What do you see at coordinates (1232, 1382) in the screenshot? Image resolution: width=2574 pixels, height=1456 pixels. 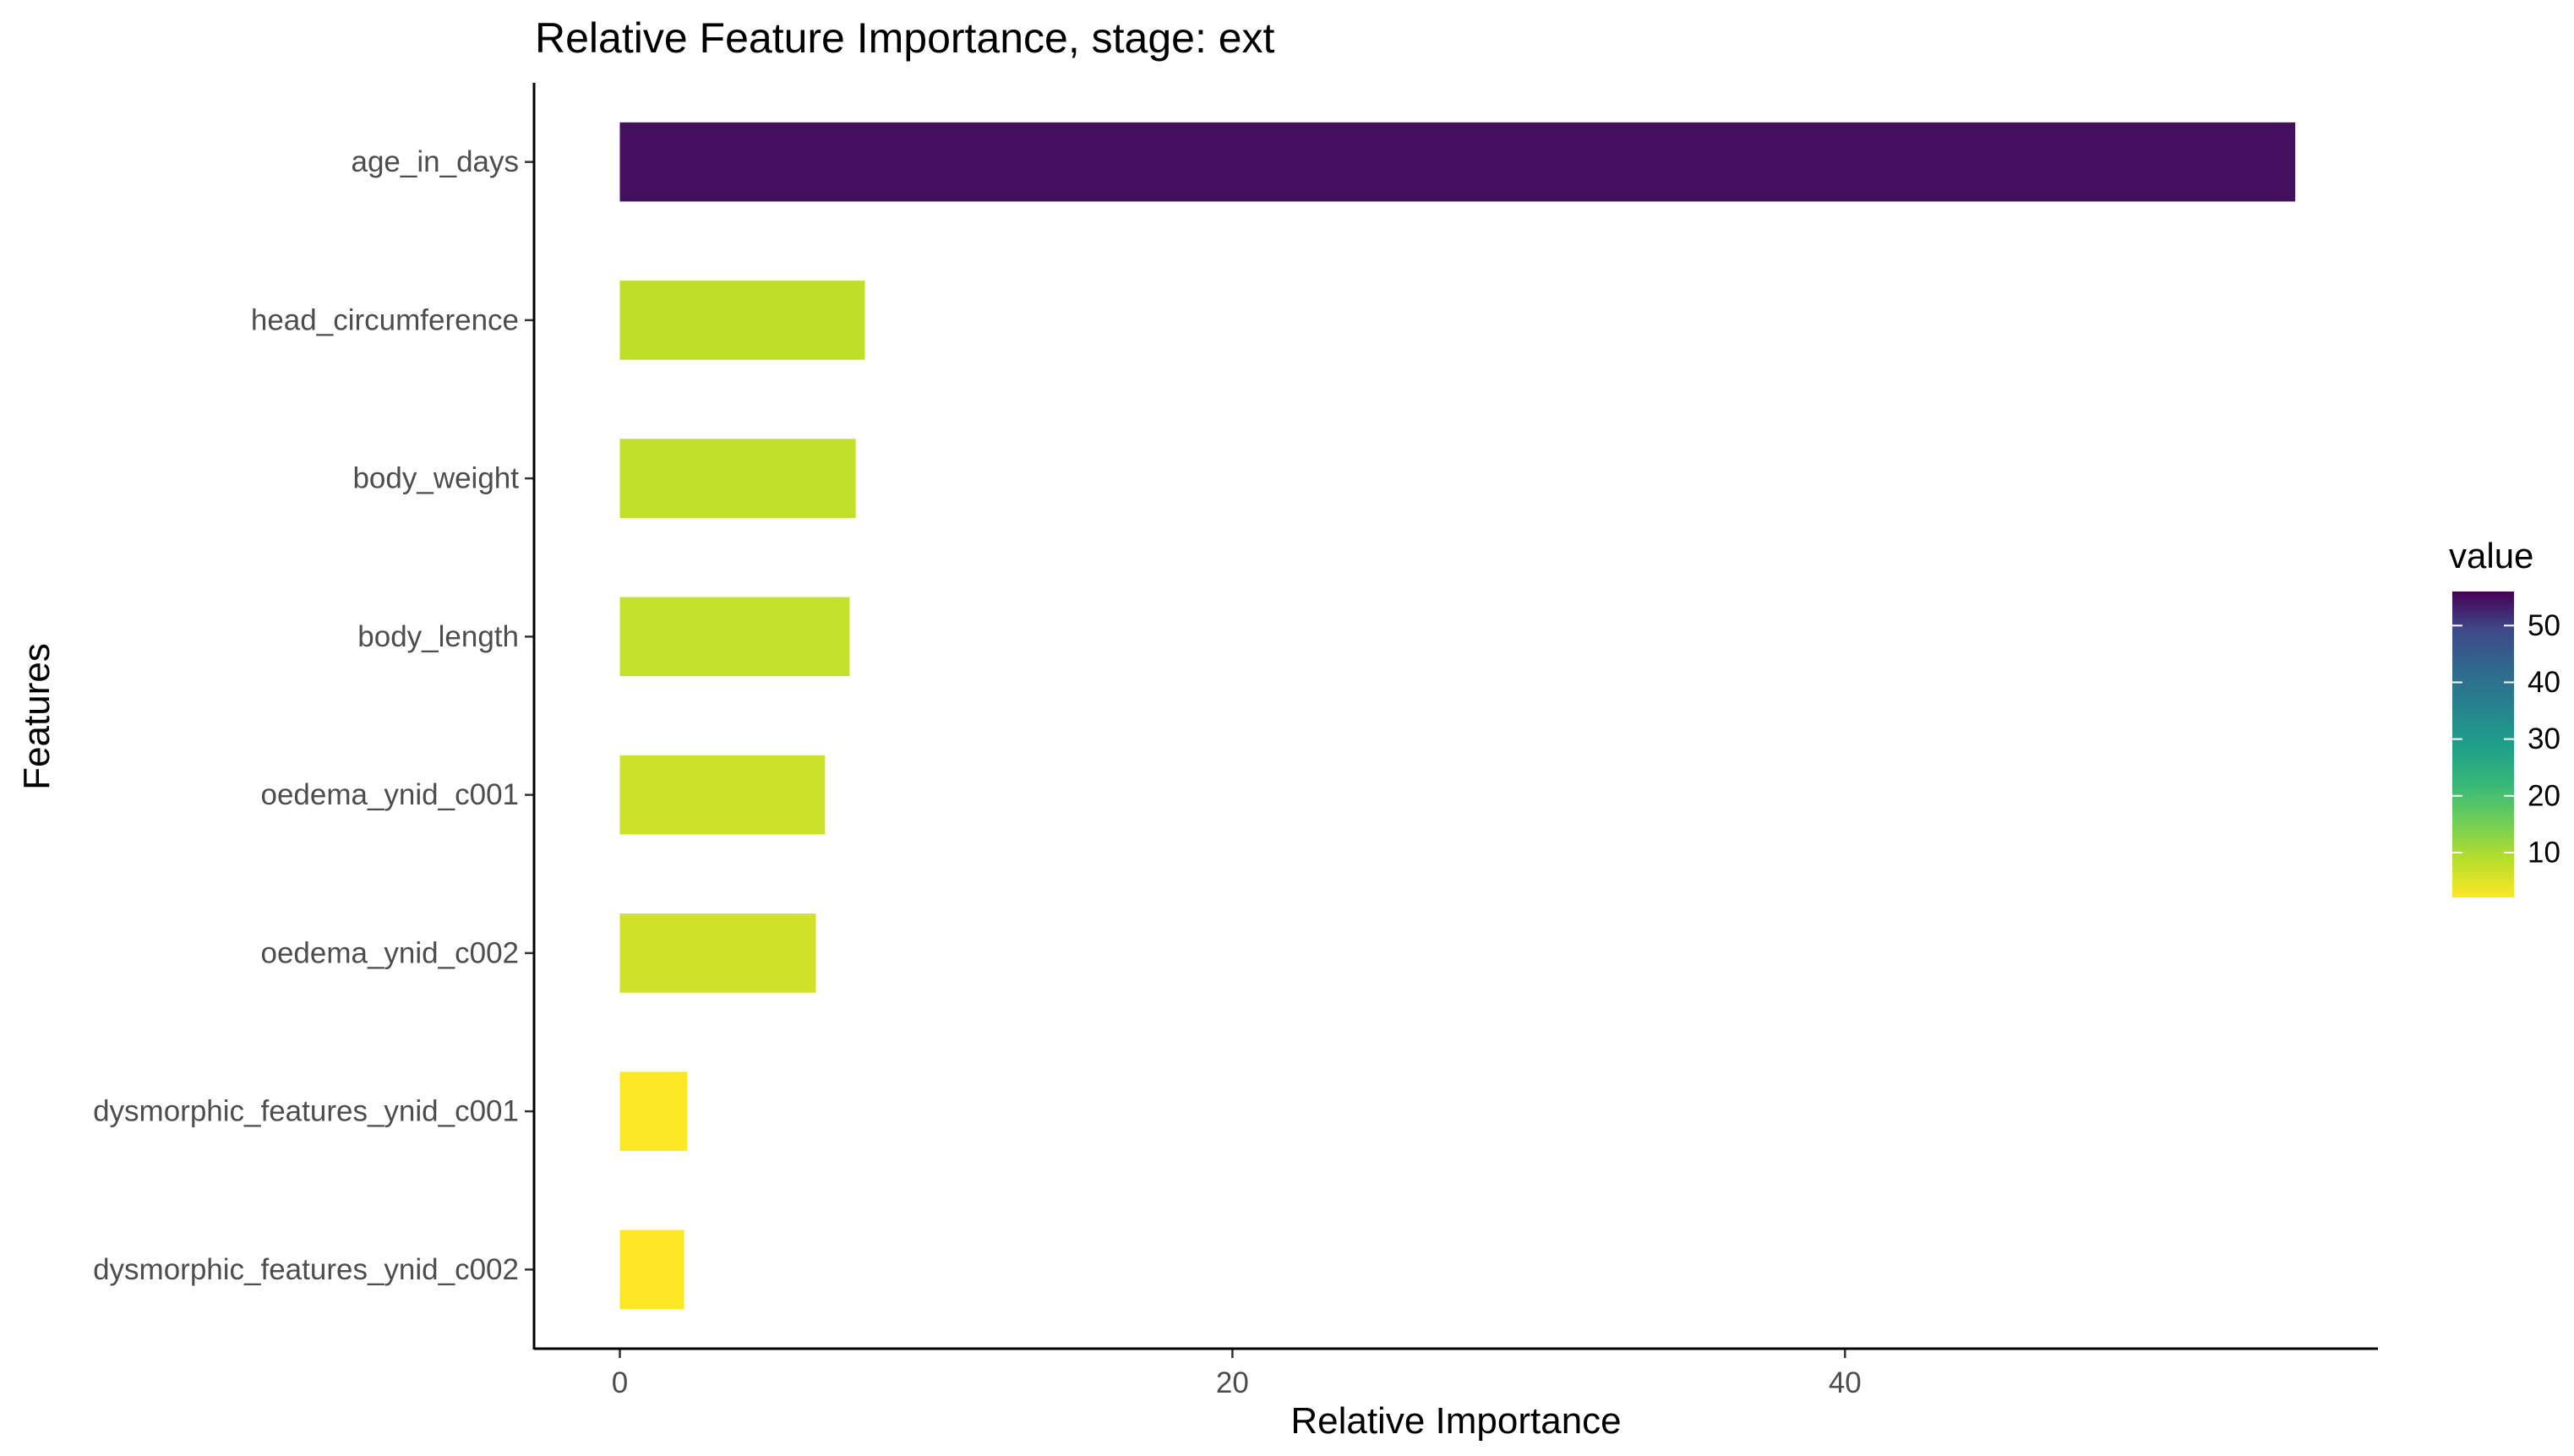 I see `x-tick-label: 20` at bounding box center [1232, 1382].